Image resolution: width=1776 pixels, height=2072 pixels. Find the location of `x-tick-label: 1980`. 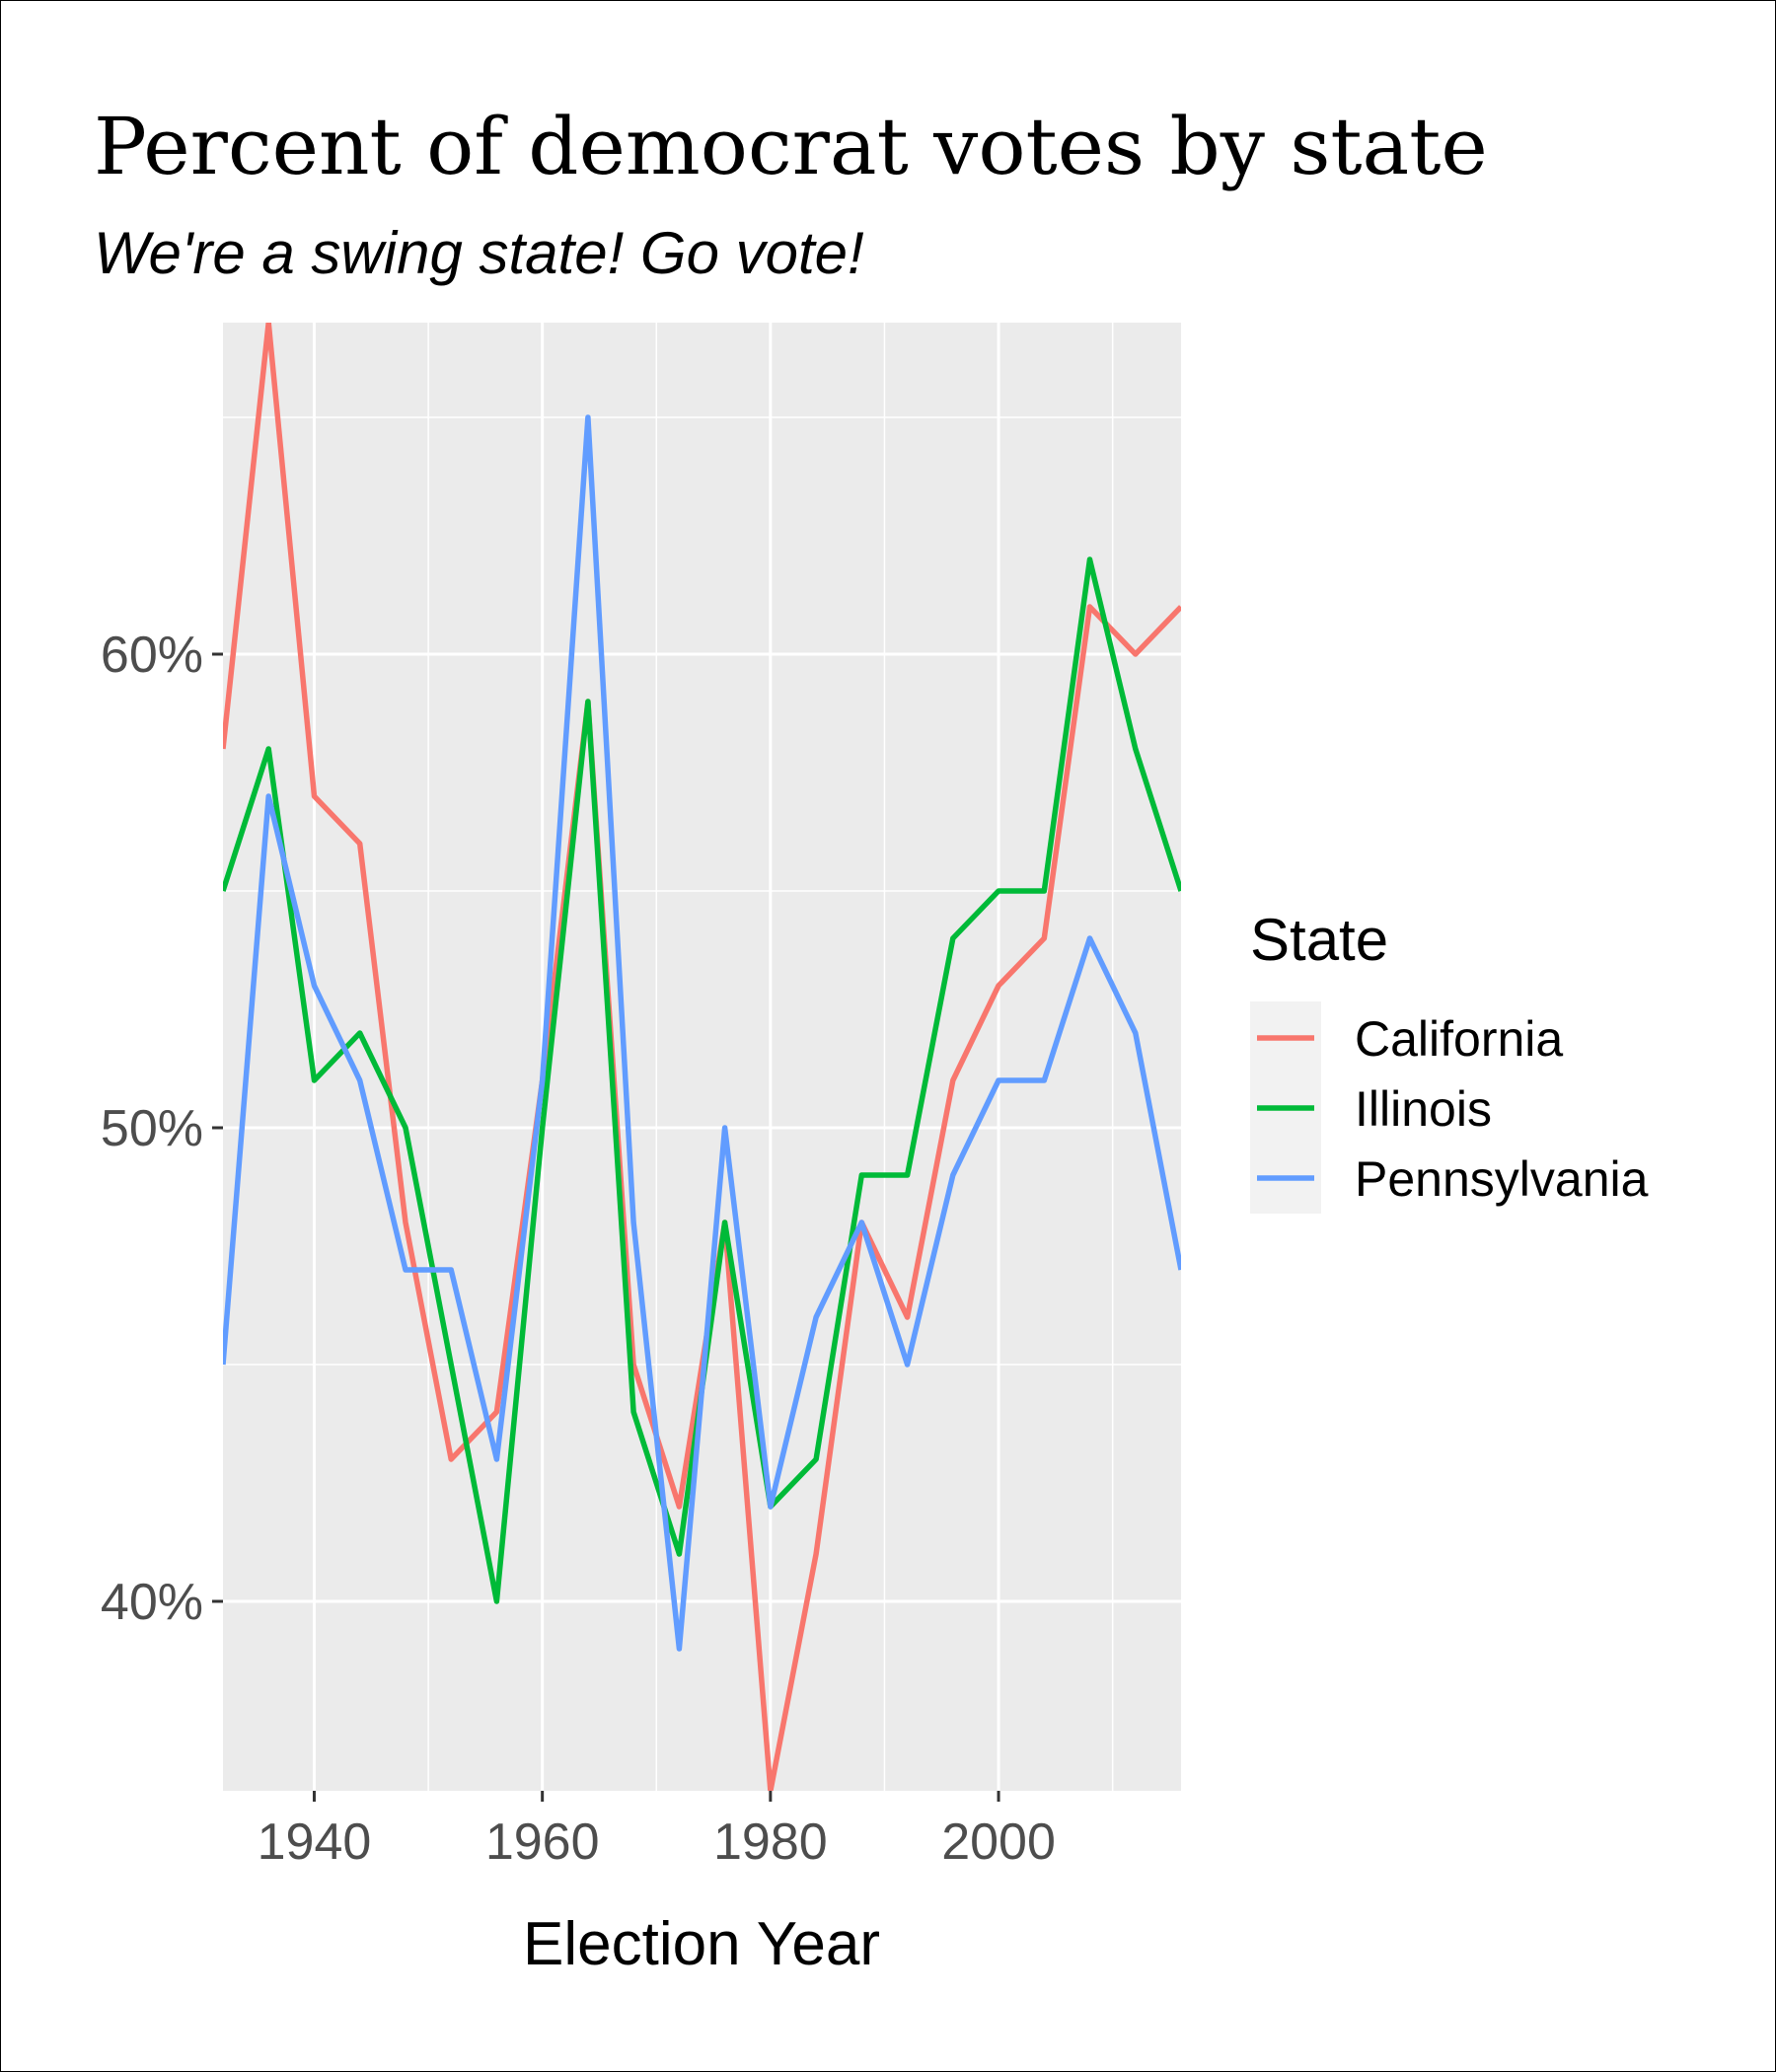

x-tick-label: 1980 is located at coordinates (770, 1842).